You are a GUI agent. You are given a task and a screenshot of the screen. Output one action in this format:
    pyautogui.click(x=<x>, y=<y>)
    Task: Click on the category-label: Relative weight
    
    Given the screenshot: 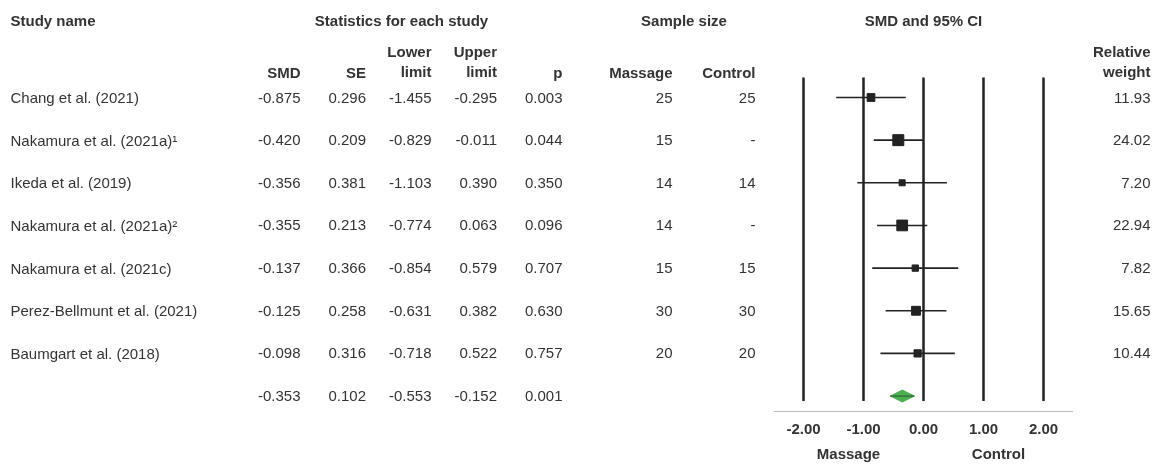 What is the action you would take?
    pyautogui.click(x=1121, y=62)
    